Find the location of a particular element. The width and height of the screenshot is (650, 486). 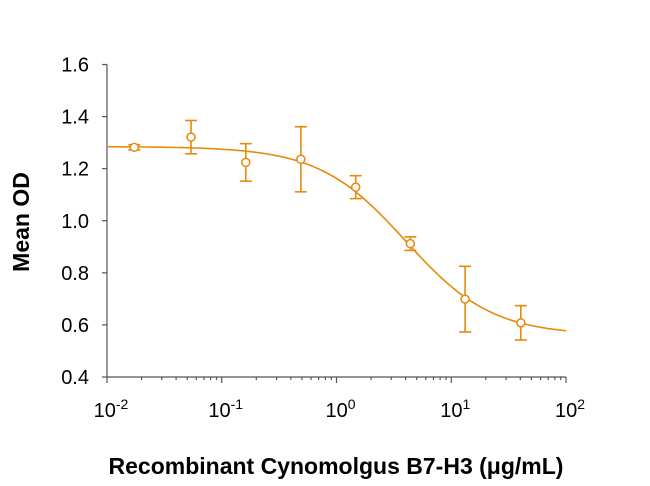

y-tick-label: 0.6 is located at coordinates (75, 326).